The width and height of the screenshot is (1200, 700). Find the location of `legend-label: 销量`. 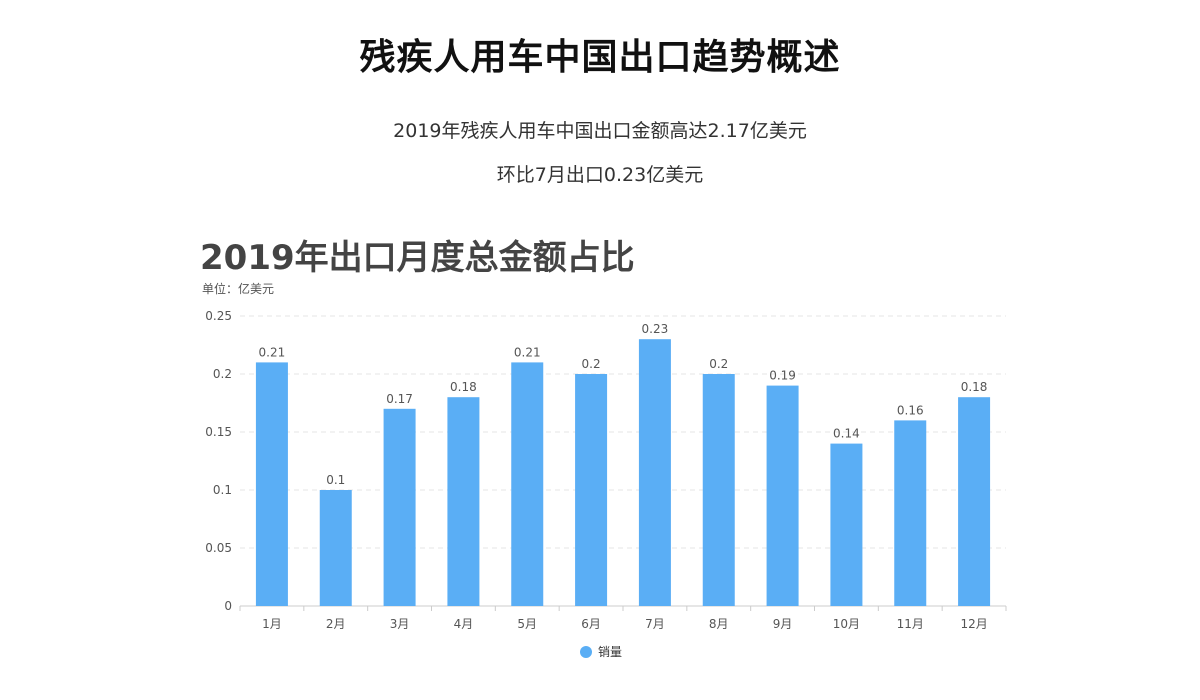

legend-label: 销量 is located at coordinates (610, 652).